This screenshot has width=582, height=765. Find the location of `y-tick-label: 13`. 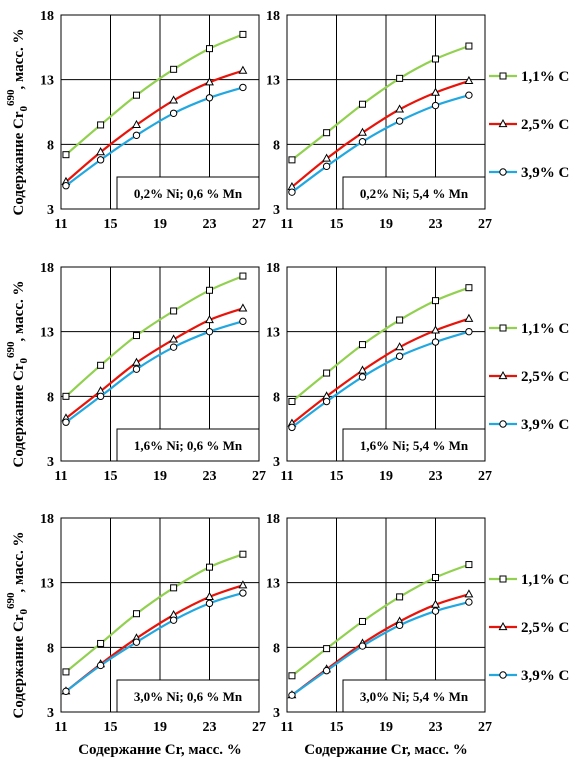

y-tick-label: 13 is located at coordinates (273, 584).